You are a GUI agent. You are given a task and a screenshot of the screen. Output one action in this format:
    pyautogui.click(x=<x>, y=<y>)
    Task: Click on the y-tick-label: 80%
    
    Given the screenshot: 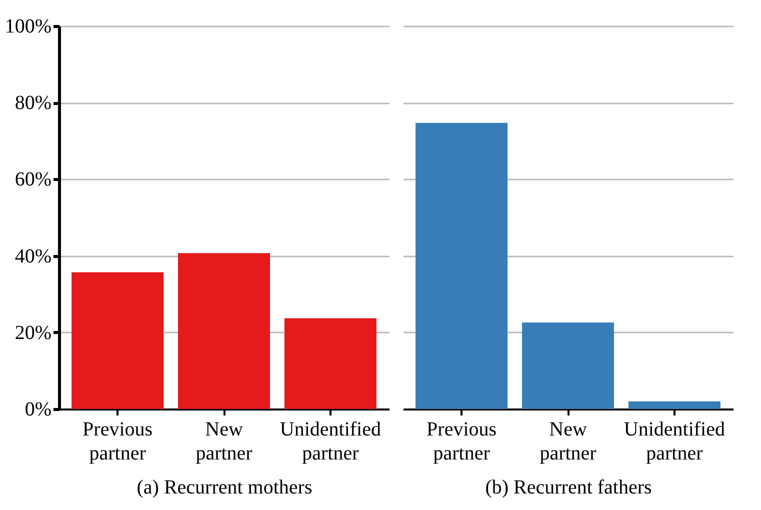 What is the action you would take?
    pyautogui.click(x=33, y=103)
    